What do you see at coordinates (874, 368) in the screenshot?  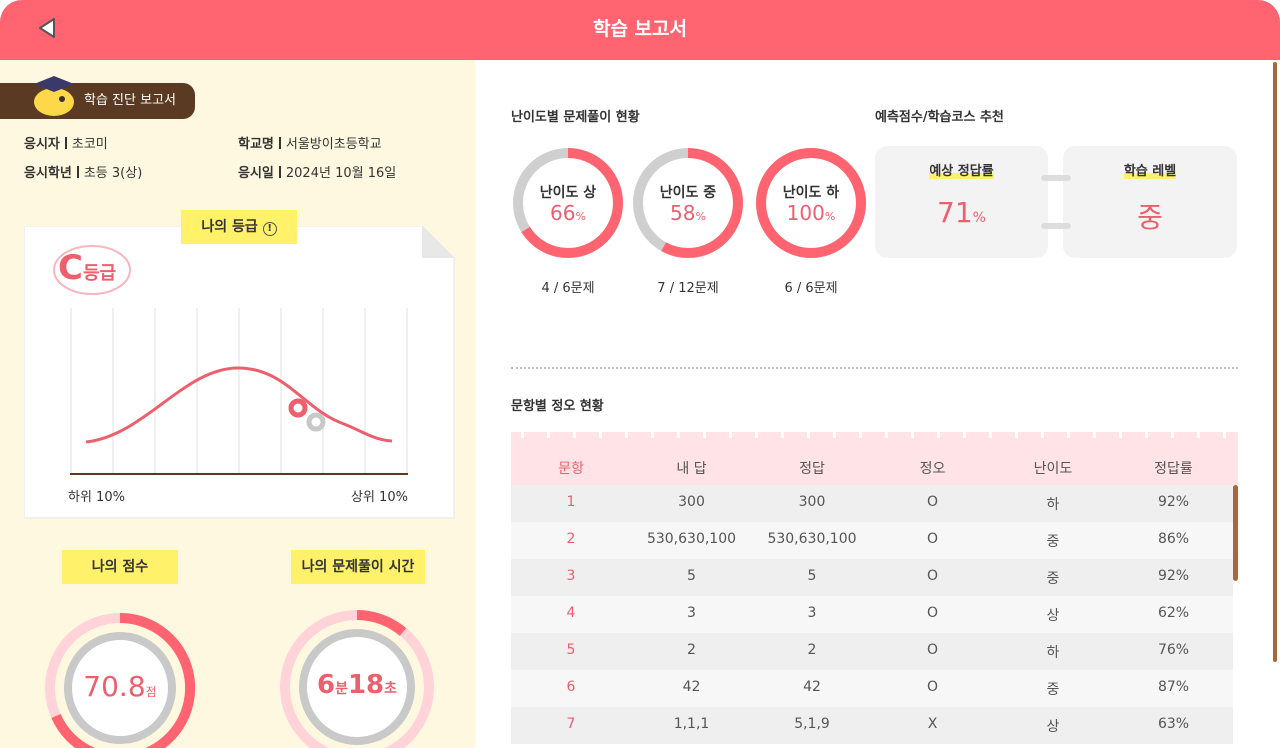 I see `divider` at bounding box center [874, 368].